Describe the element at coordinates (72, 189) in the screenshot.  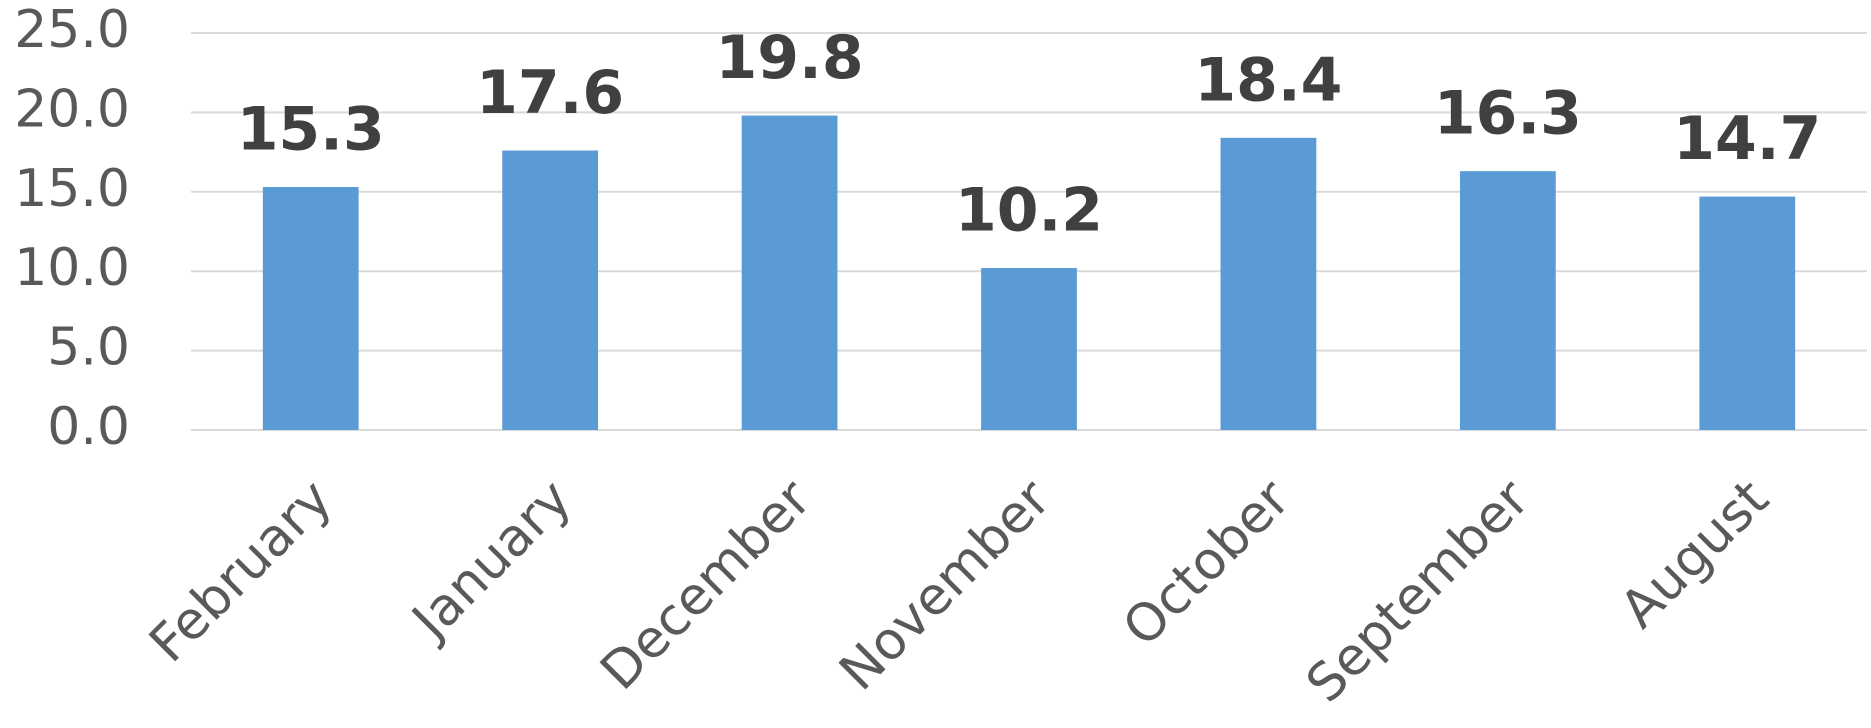
I see `y-tick-label: 15.0` at that location.